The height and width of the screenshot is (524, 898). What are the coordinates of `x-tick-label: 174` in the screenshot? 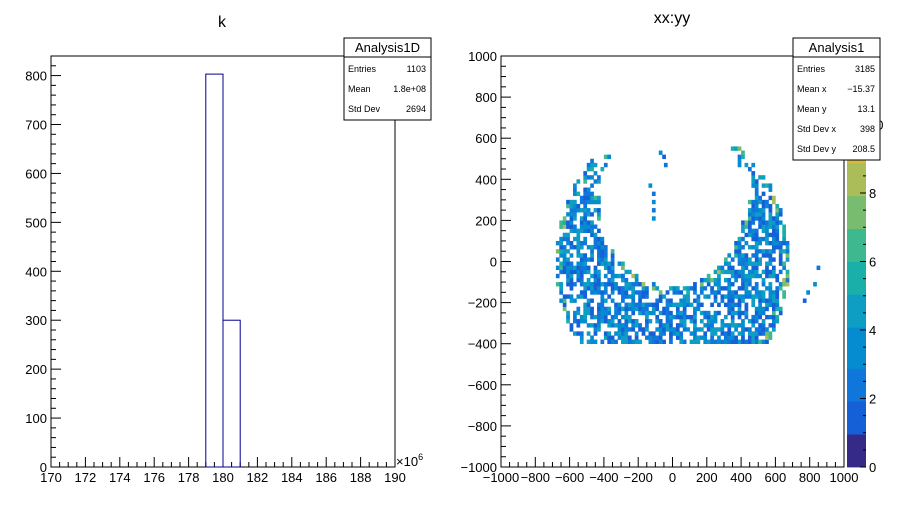 It's located at (120, 477).